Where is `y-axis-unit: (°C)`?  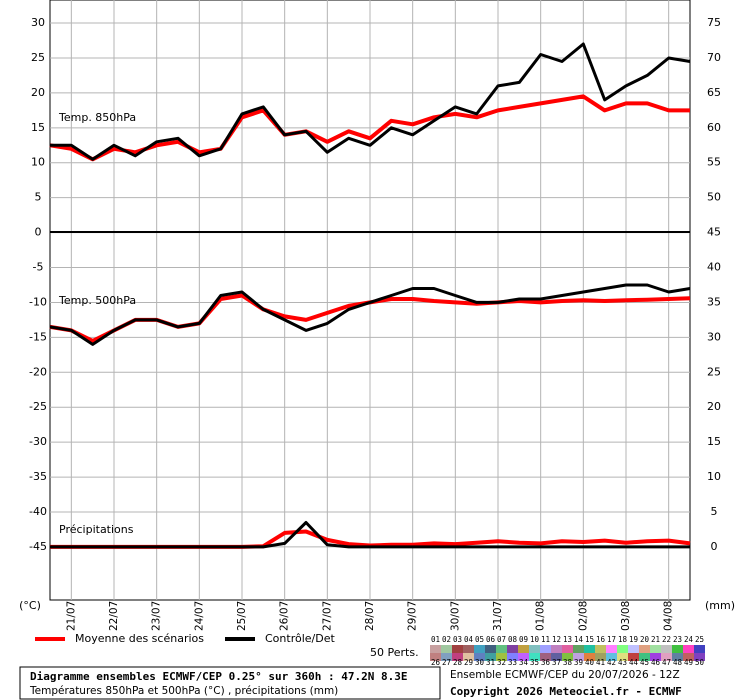
y-axis-unit: (°C) is located at coordinates (30, 605).